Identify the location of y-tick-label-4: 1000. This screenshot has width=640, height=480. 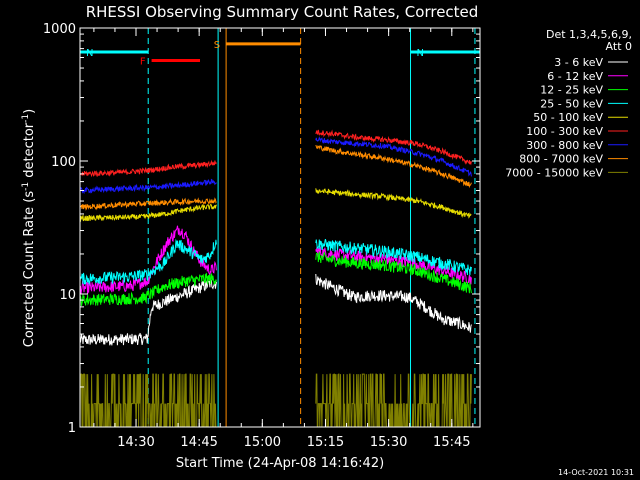
(59, 29).